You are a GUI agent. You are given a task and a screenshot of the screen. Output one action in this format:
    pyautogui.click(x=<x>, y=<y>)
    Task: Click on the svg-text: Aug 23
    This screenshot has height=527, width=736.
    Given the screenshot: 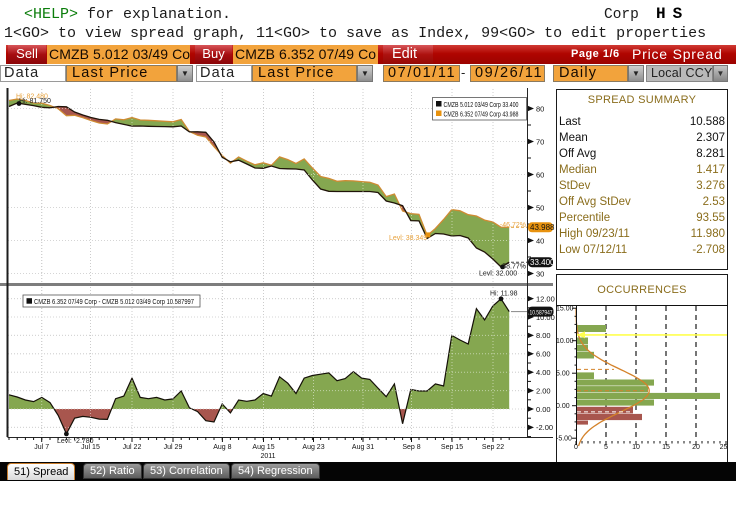 What is the action you would take?
    pyautogui.click(x=313, y=447)
    